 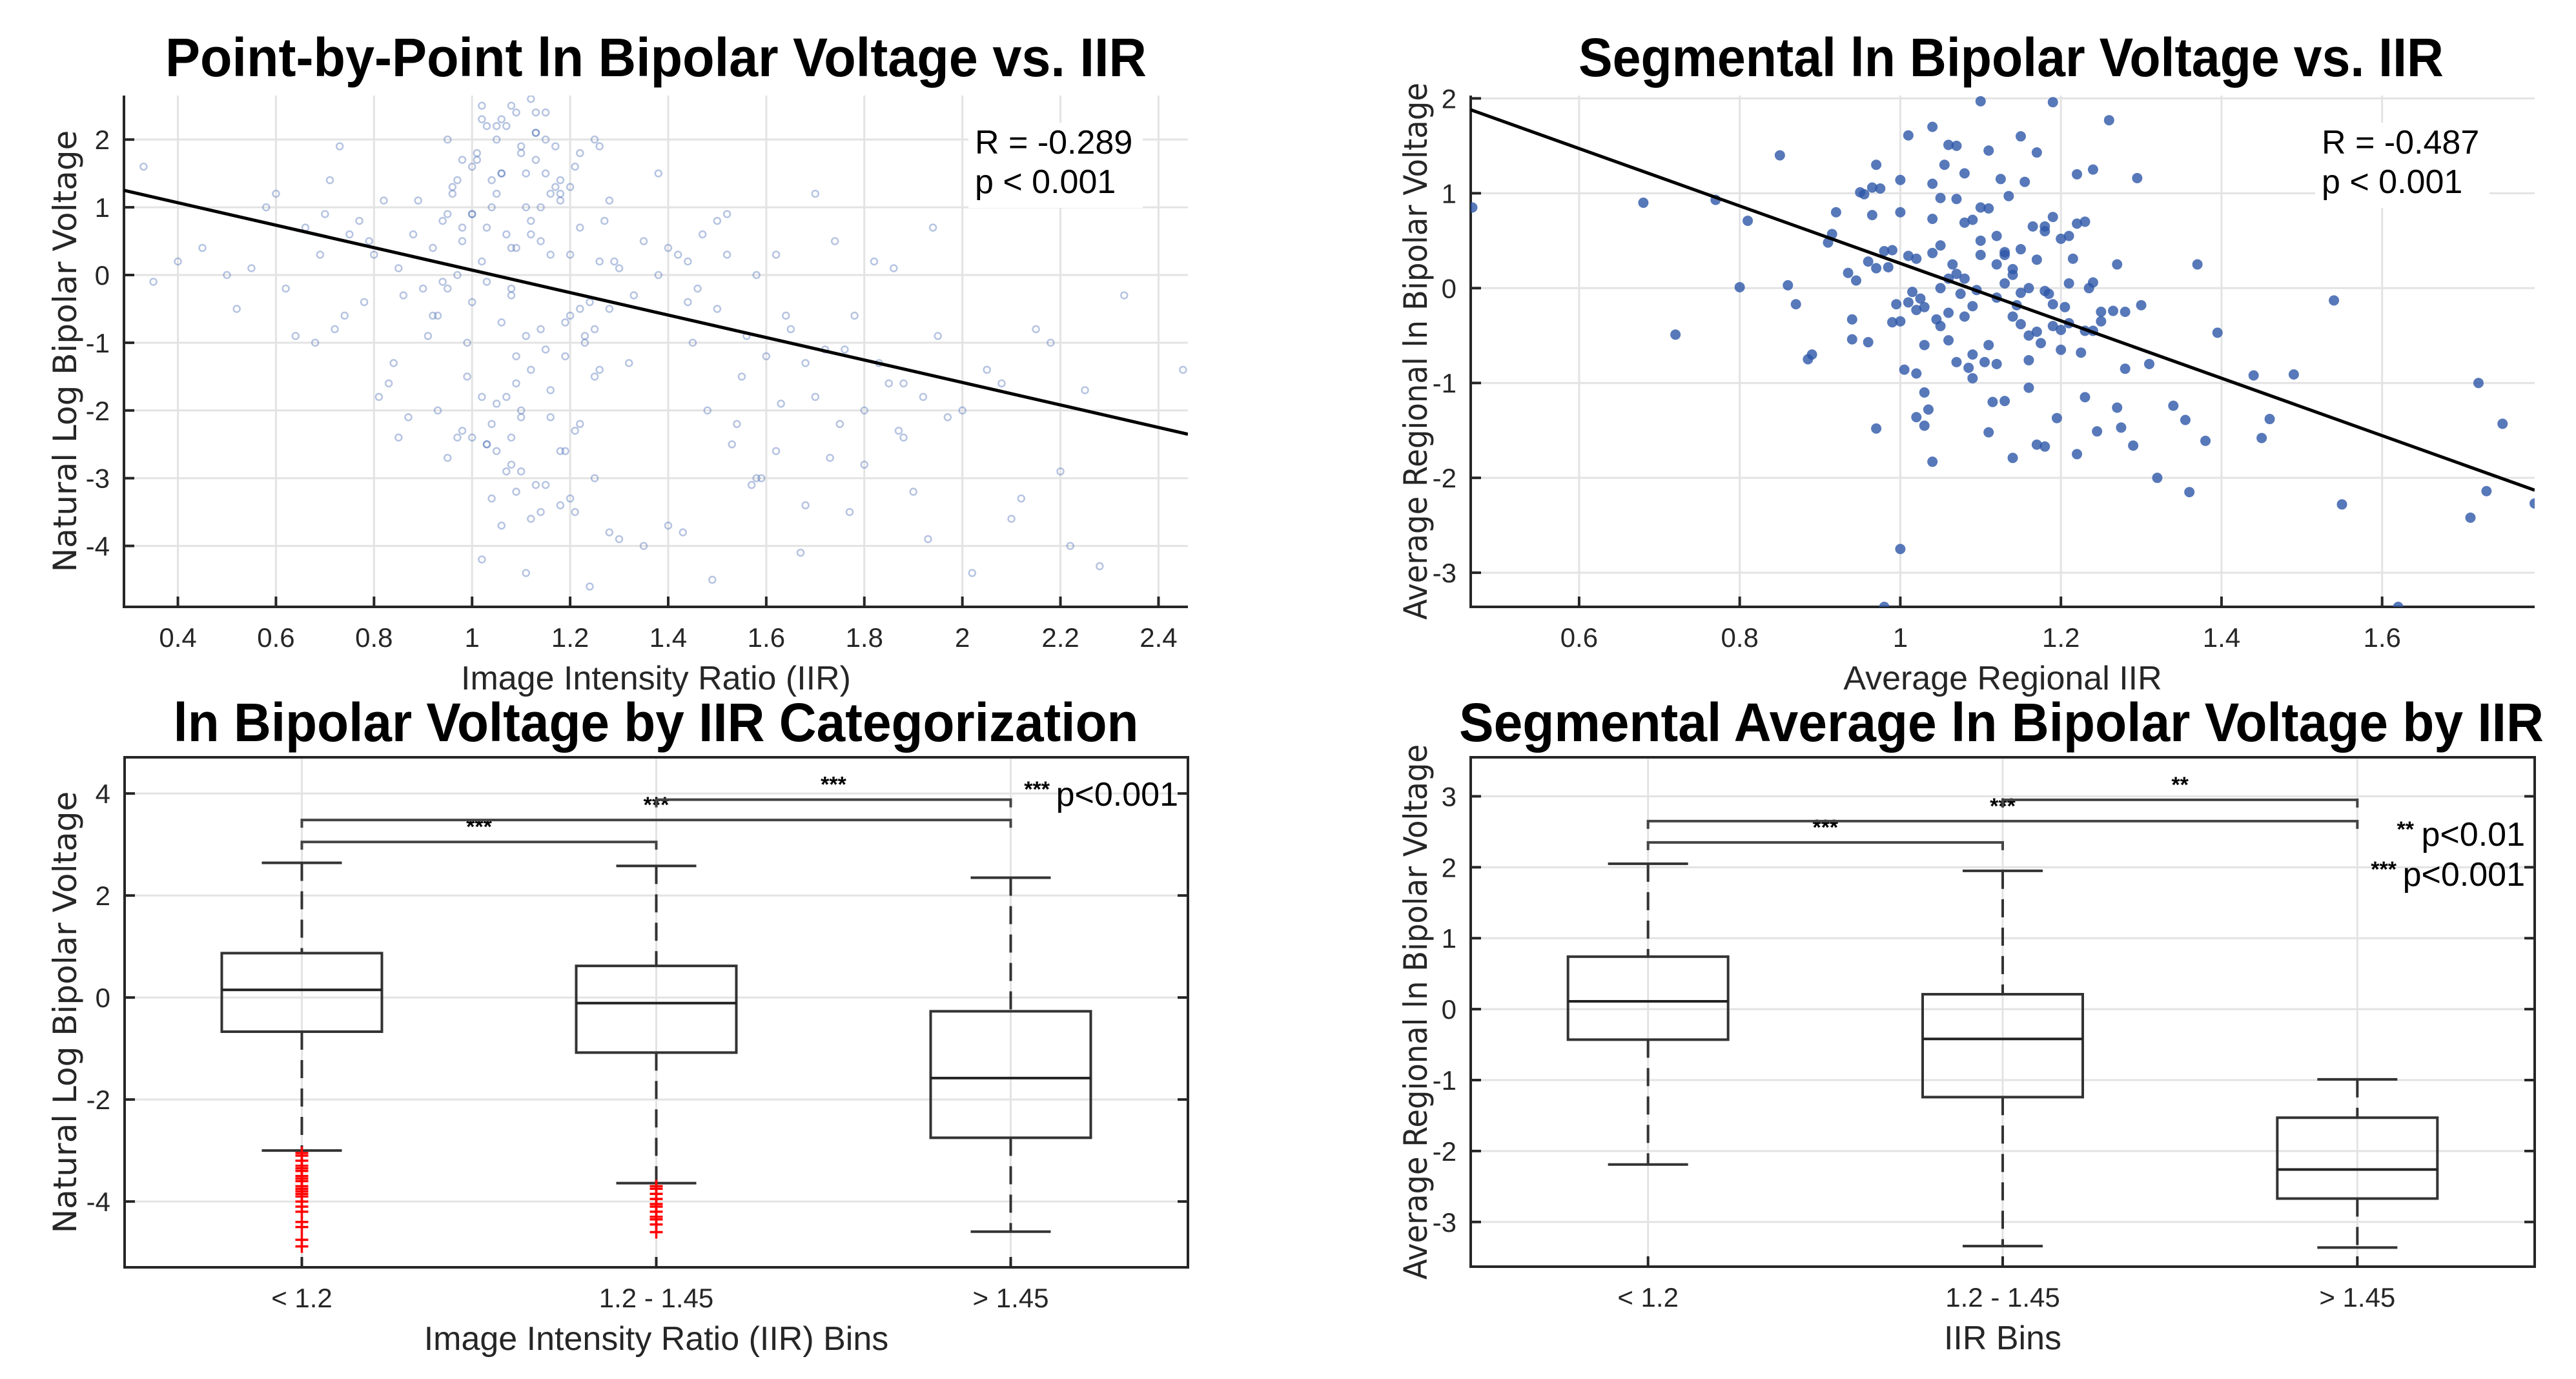 I want to click on x-tick-label: 0.8, so click(x=1740, y=638).